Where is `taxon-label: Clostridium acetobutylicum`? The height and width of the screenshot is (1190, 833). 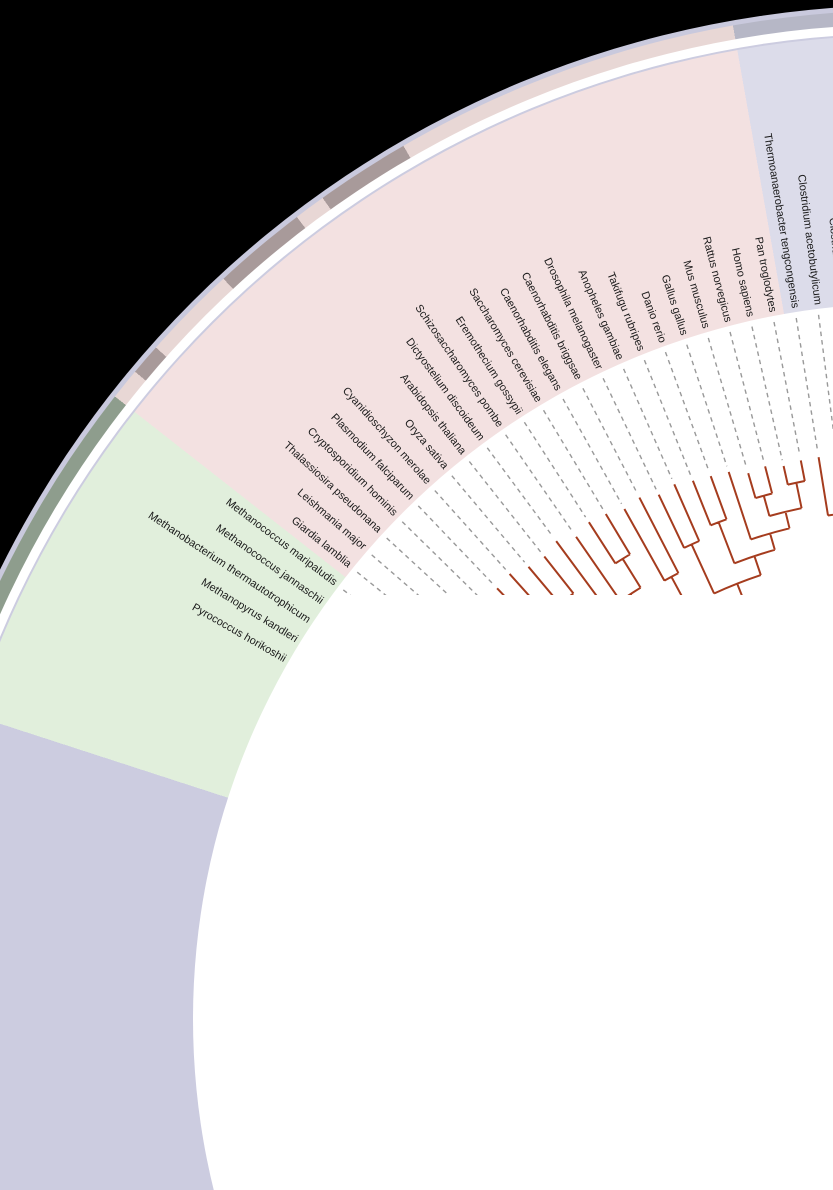
taxon-label: Clostridium acetobutylicum is located at coordinates (809, 239).